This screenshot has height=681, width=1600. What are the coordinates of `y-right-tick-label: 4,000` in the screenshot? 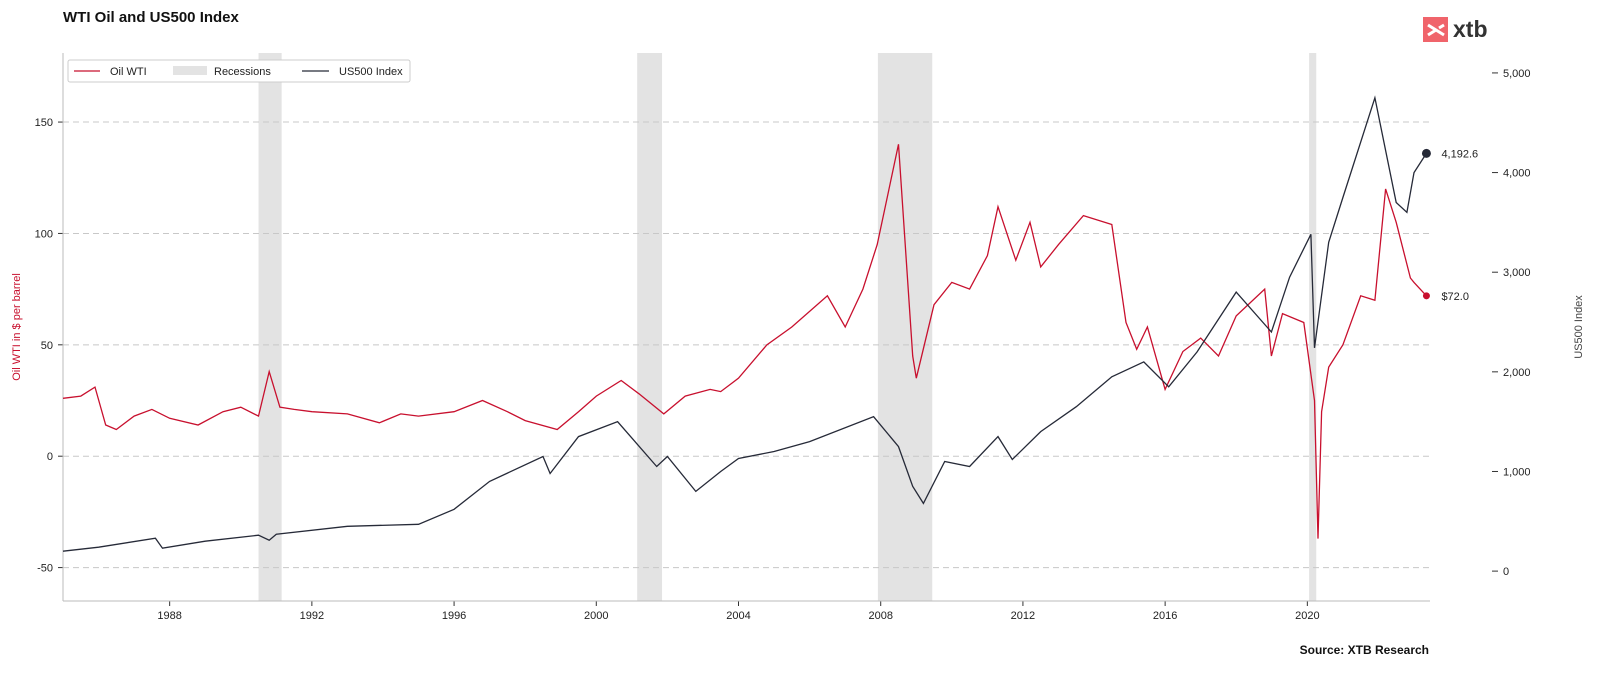 It's located at (1517, 174).